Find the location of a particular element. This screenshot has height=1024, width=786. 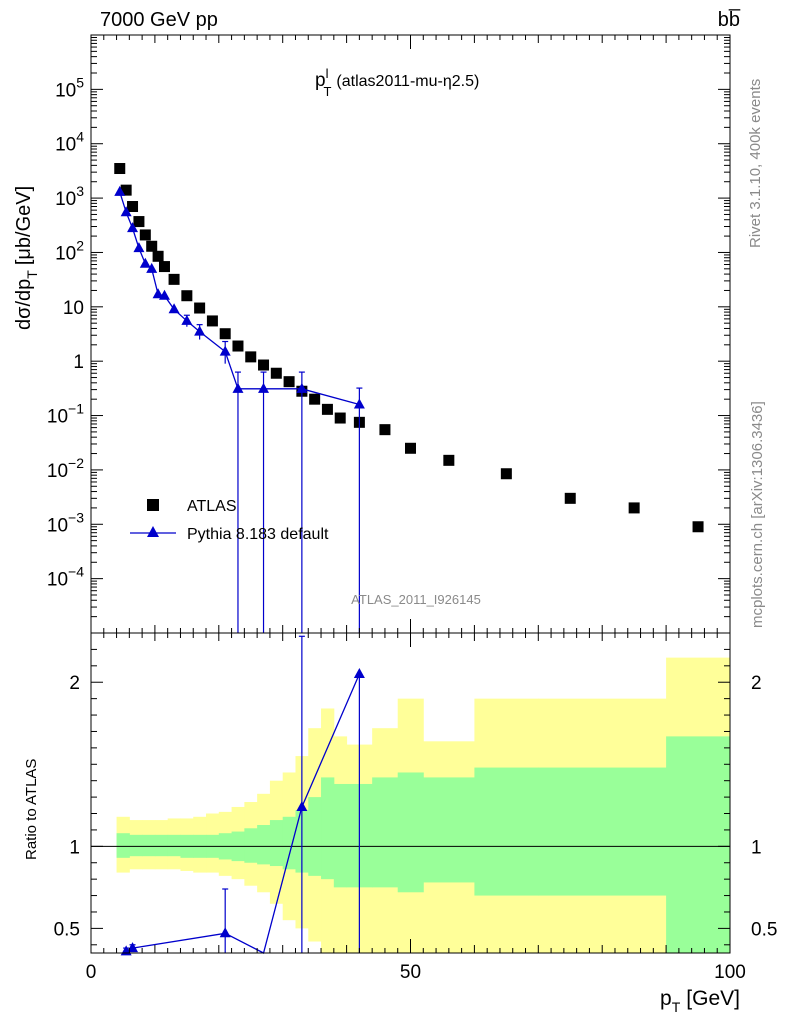

plot-title: pl T (atlas2011-mu-η2.5) is located at coordinates (397, 82).